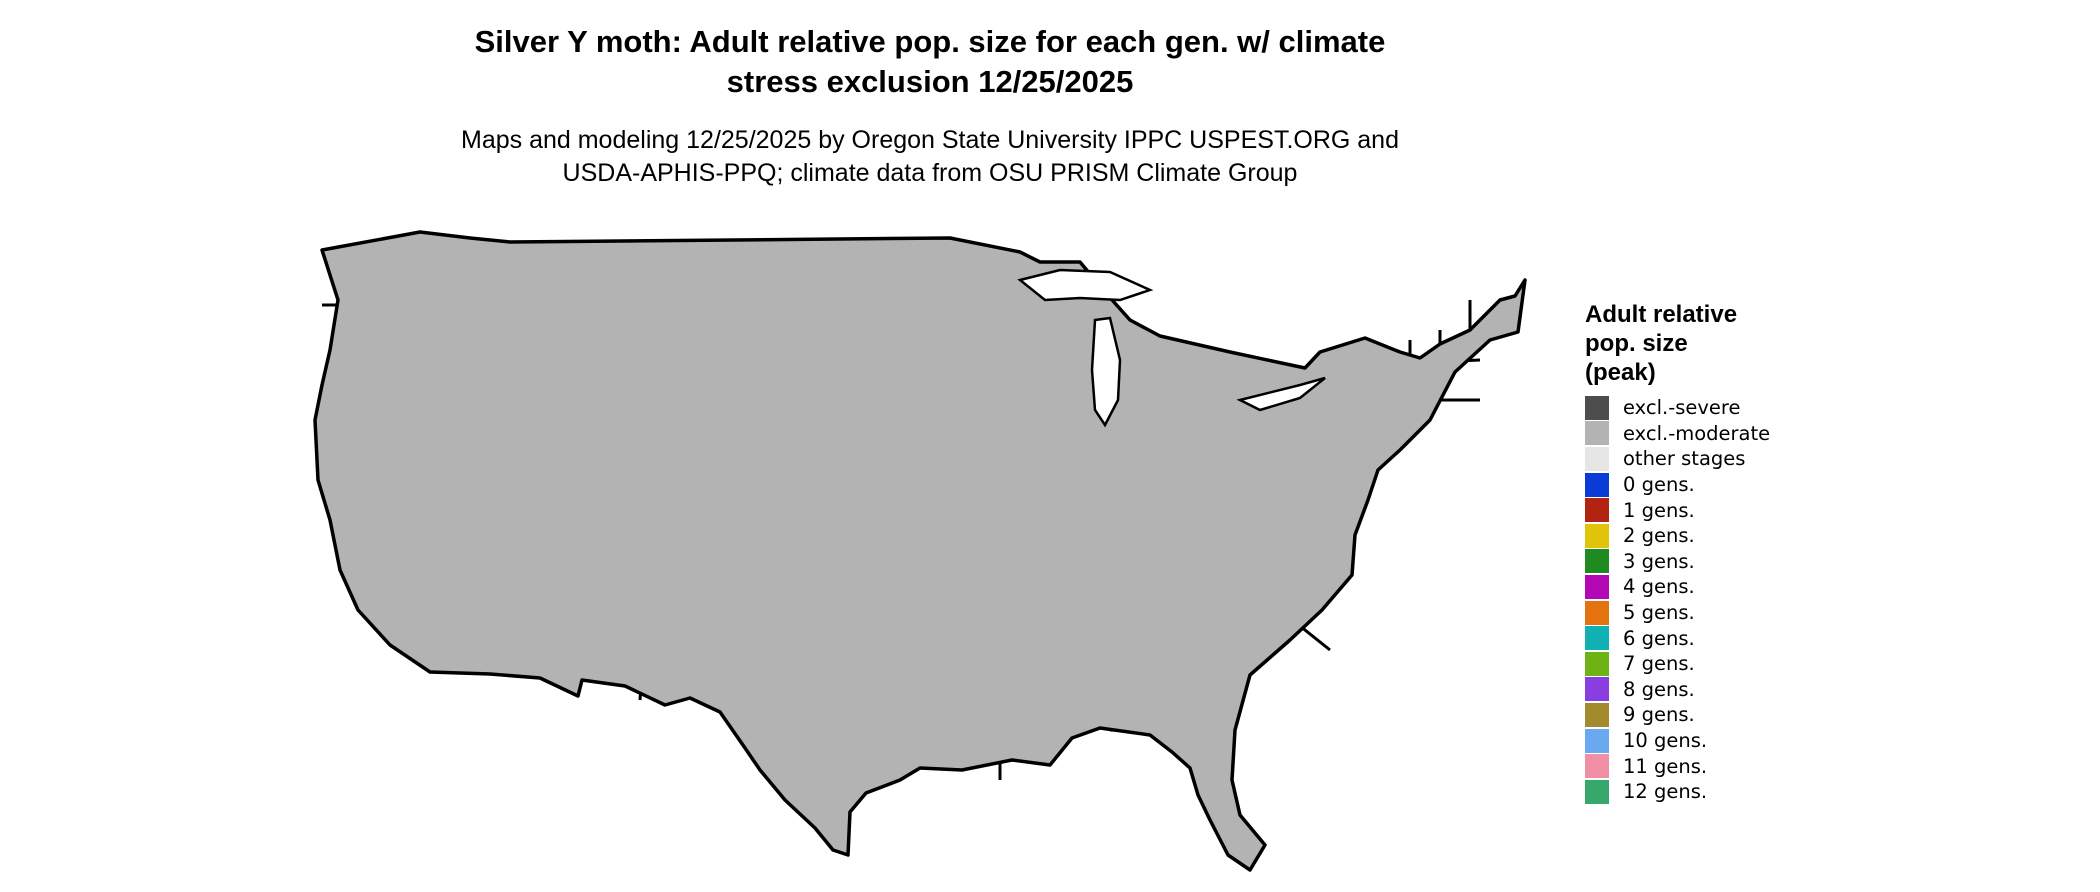  I want to click on legend-label: 6 gens., so click(1659, 638).